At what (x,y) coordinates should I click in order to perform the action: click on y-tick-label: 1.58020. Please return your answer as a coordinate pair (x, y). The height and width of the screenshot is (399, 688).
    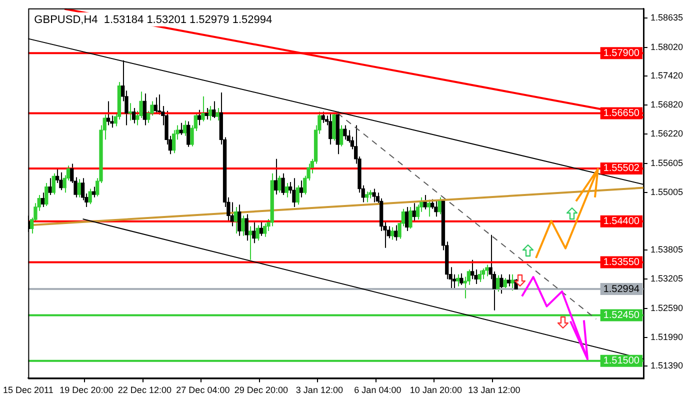
    Looking at the image, I should click on (667, 47).